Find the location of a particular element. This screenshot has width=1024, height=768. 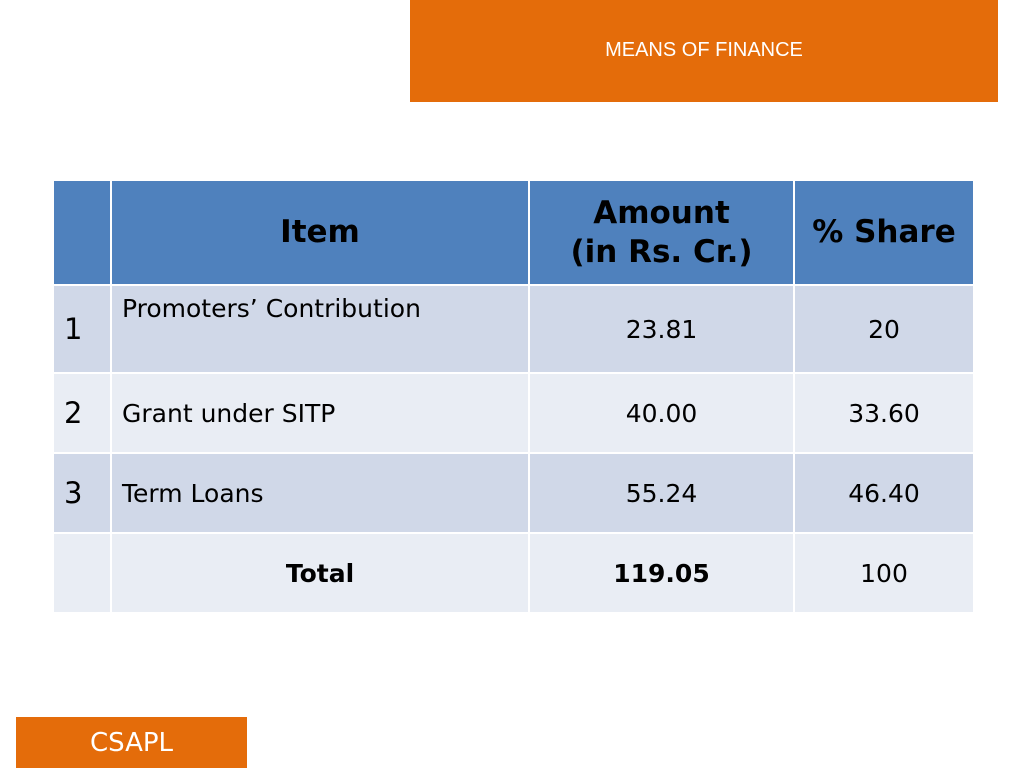

row-share: 33.60 is located at coordinates (884, 413).